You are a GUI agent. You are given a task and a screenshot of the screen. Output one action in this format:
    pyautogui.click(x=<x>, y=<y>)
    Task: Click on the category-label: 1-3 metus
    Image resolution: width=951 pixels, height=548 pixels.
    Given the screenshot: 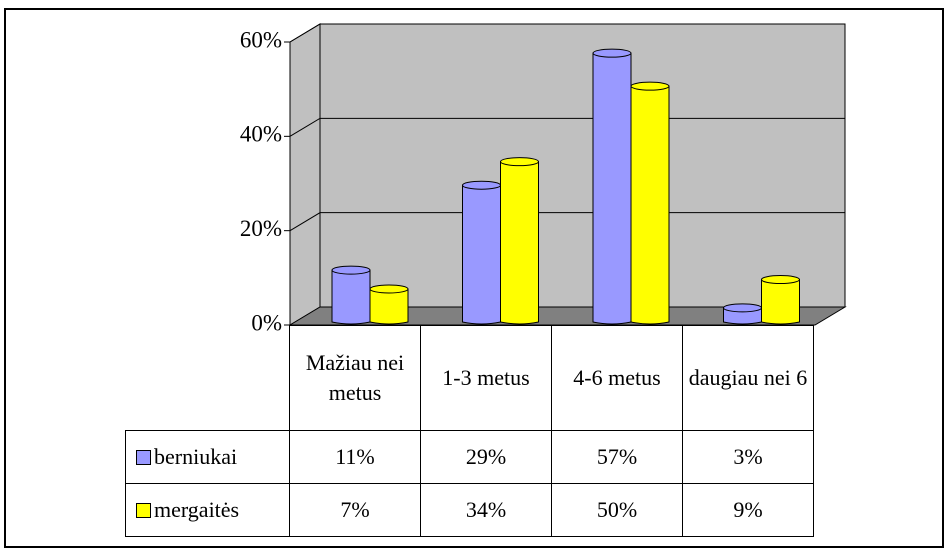 What is the action you would take?
    pyautogui.click(x=486, y=378)
    